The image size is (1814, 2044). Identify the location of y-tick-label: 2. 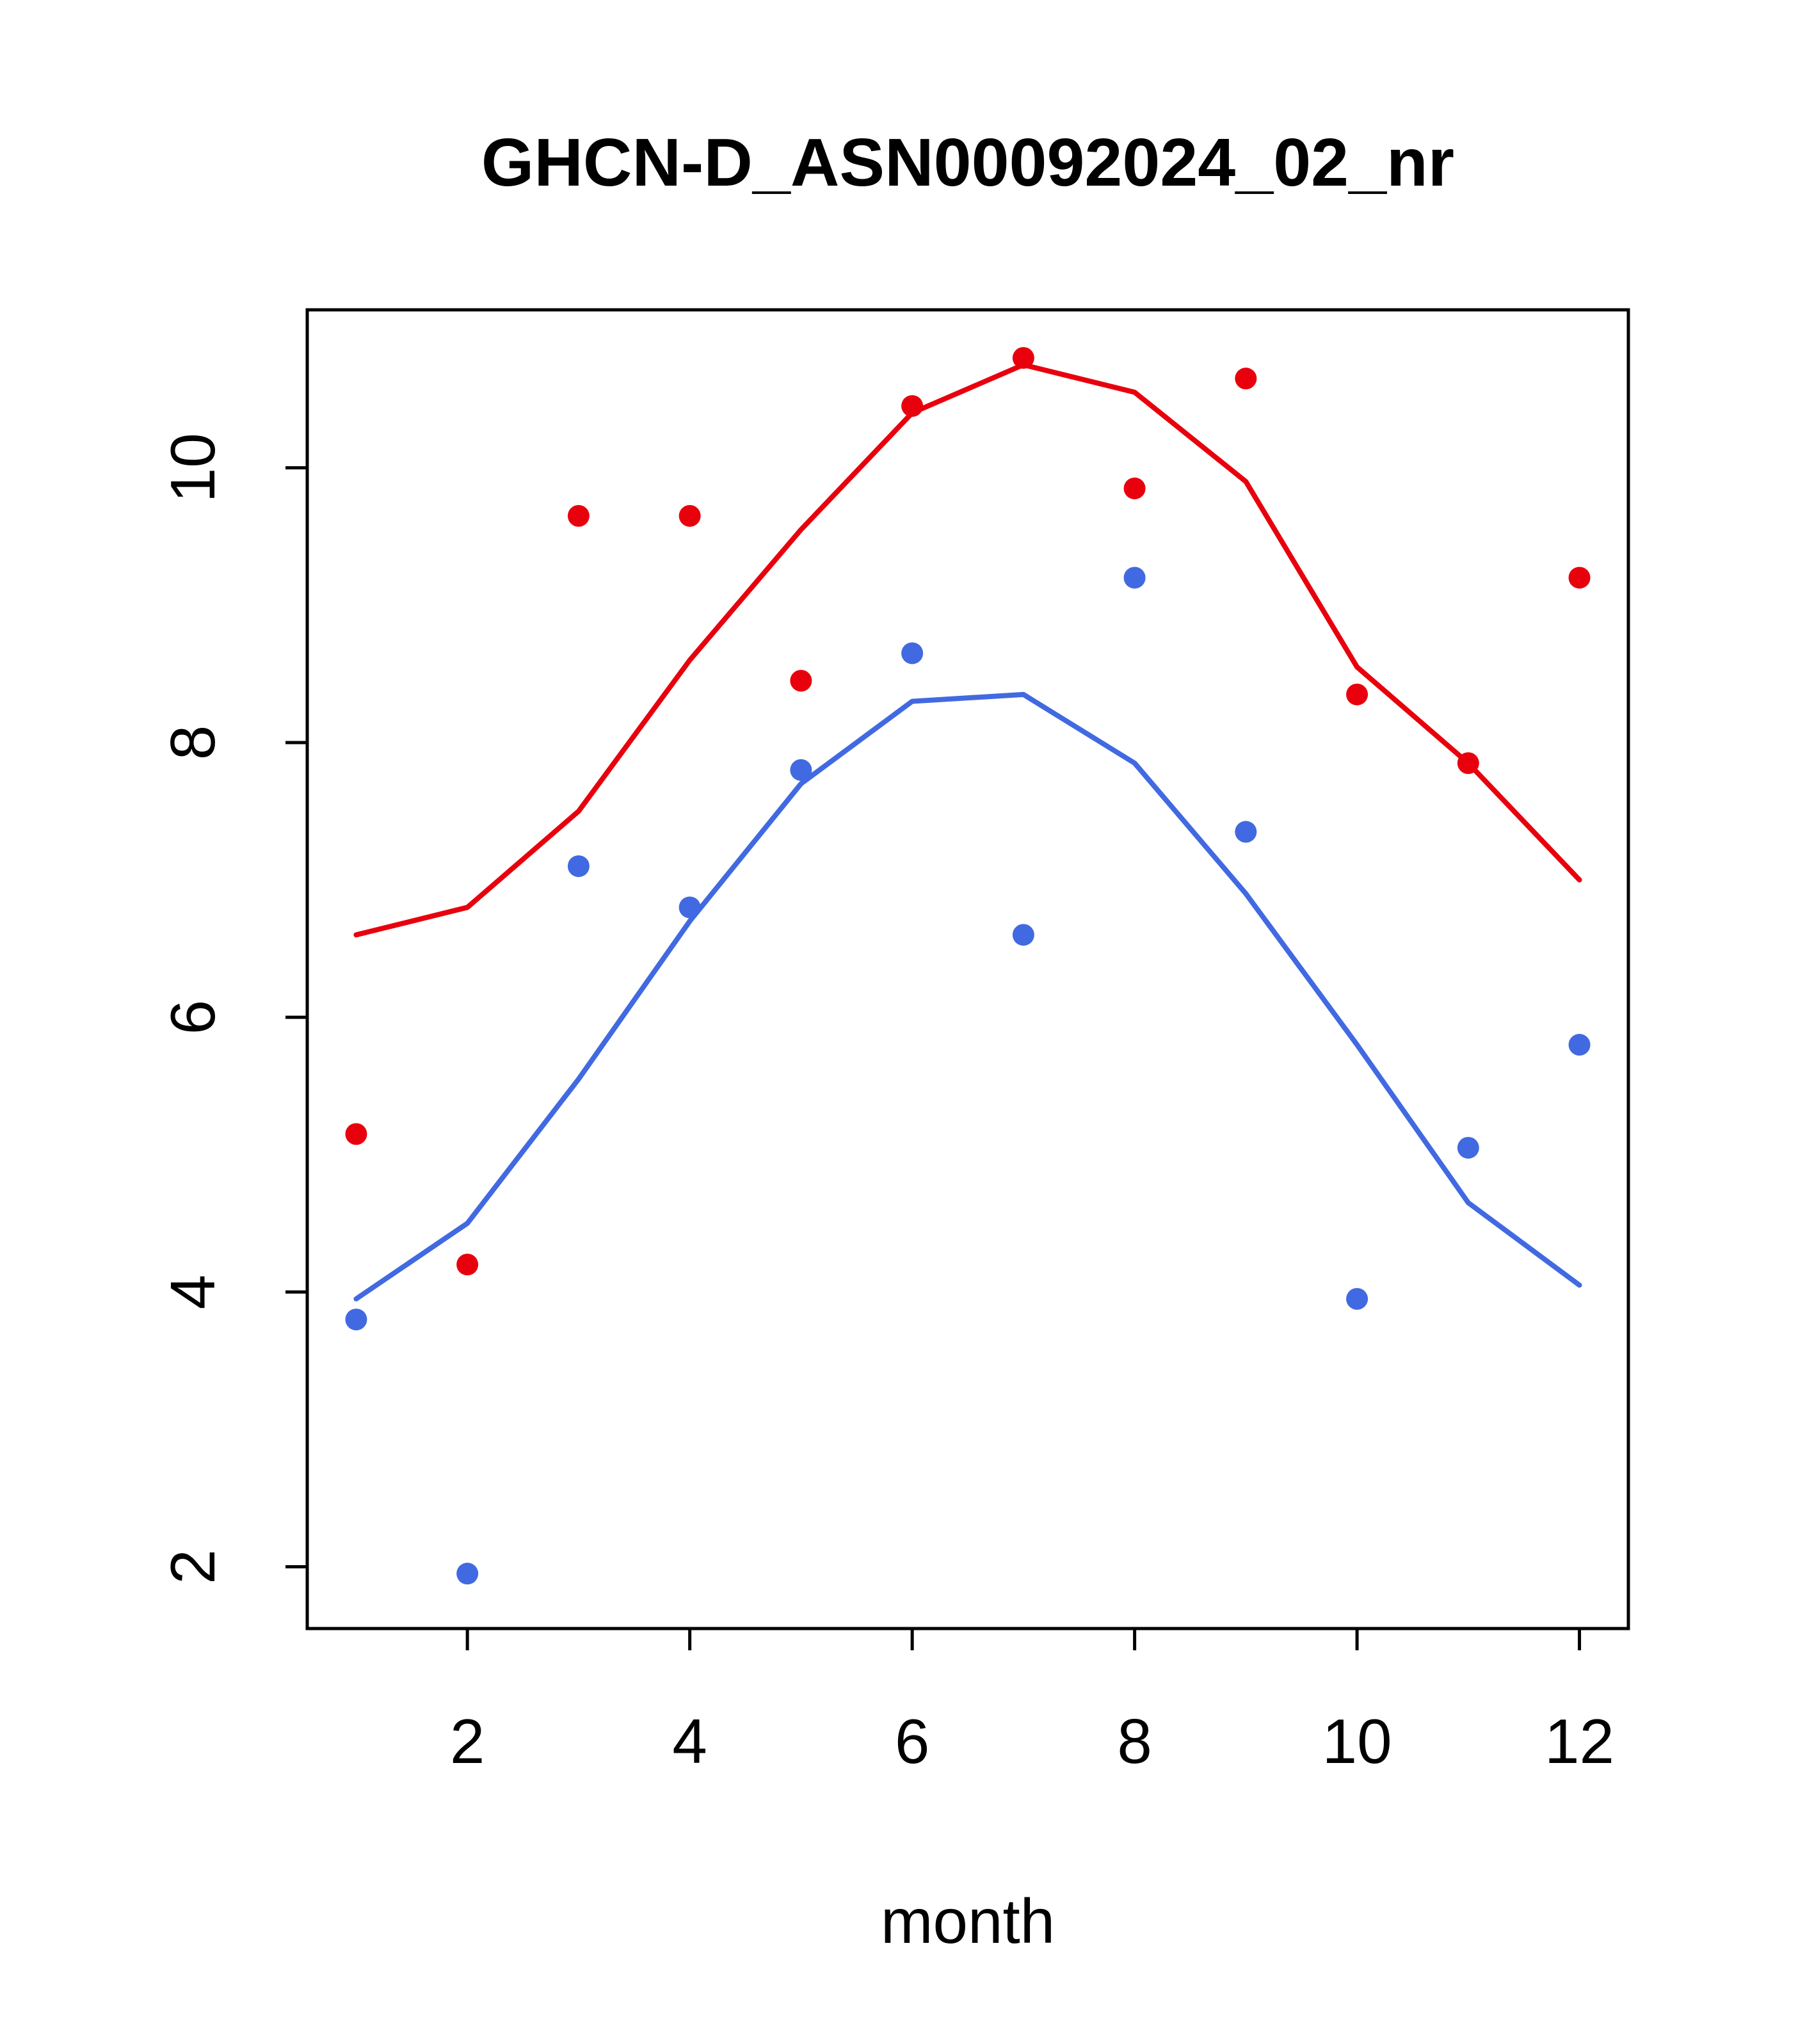
(192, 1566).